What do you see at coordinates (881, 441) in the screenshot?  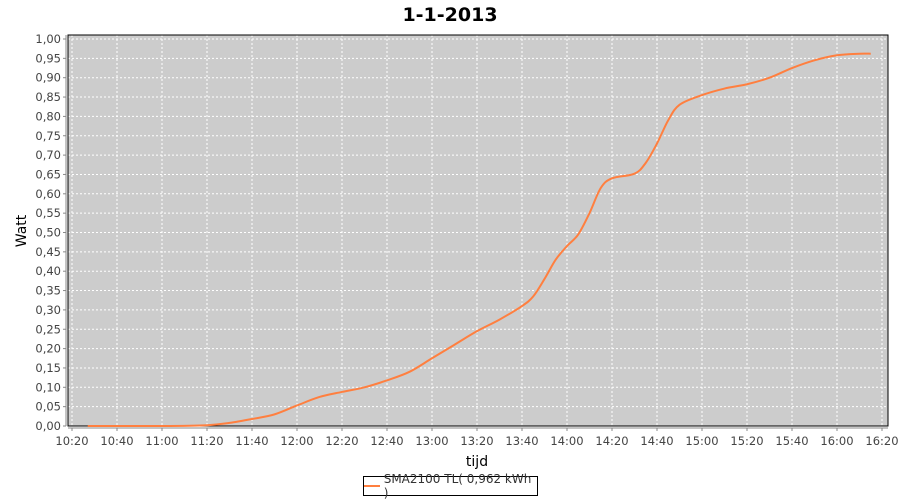 I see `x-tick-label: 16:20` at bounding box center [881, 441].